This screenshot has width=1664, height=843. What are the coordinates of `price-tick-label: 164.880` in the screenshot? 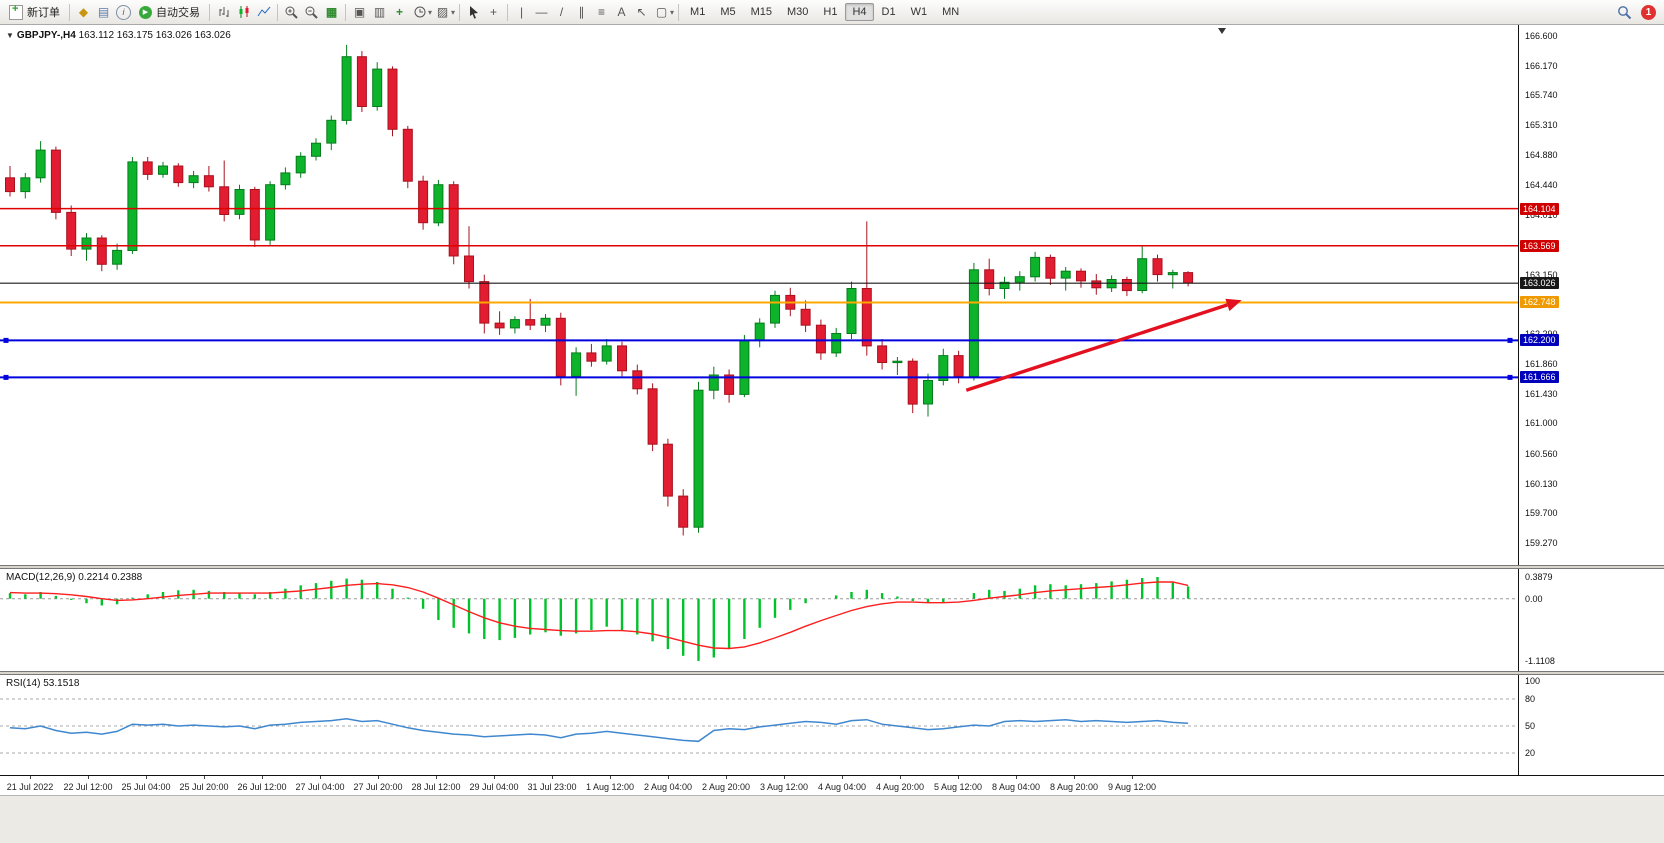 It's located at (1541, 155).